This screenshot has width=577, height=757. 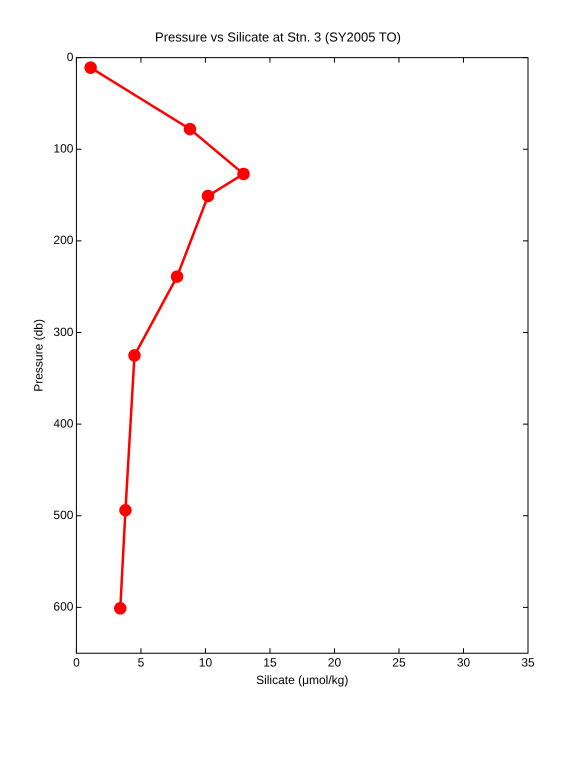 I want to click on y-tick-label: 300, so click(x=63, y=331).